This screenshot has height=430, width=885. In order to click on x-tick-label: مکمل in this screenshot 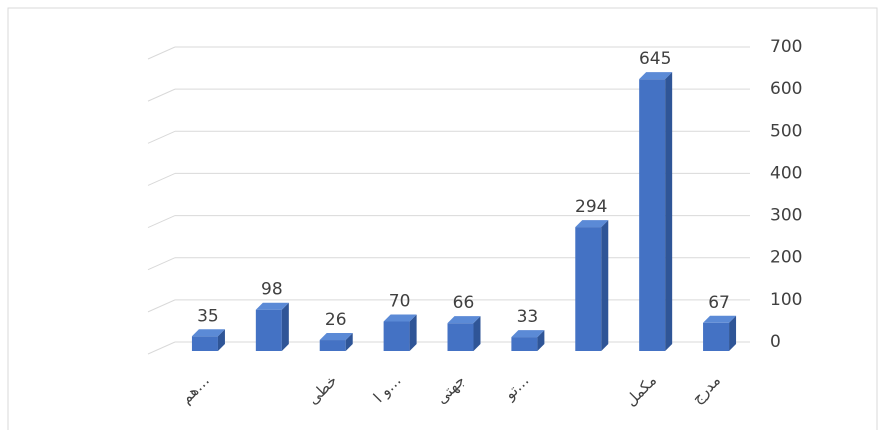, I will do `click(641, 390)`.